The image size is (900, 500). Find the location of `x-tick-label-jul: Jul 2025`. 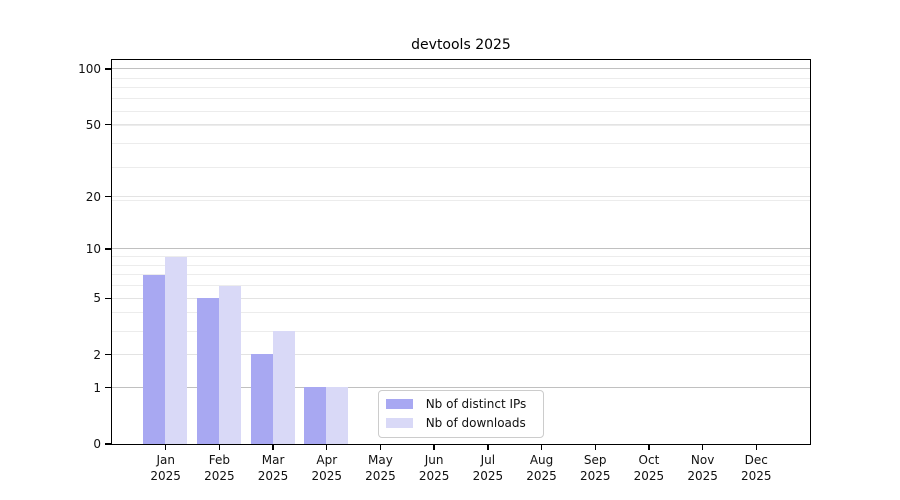

x-tick-label-jul: Jul 2025 is located at coordinates (488, 468).